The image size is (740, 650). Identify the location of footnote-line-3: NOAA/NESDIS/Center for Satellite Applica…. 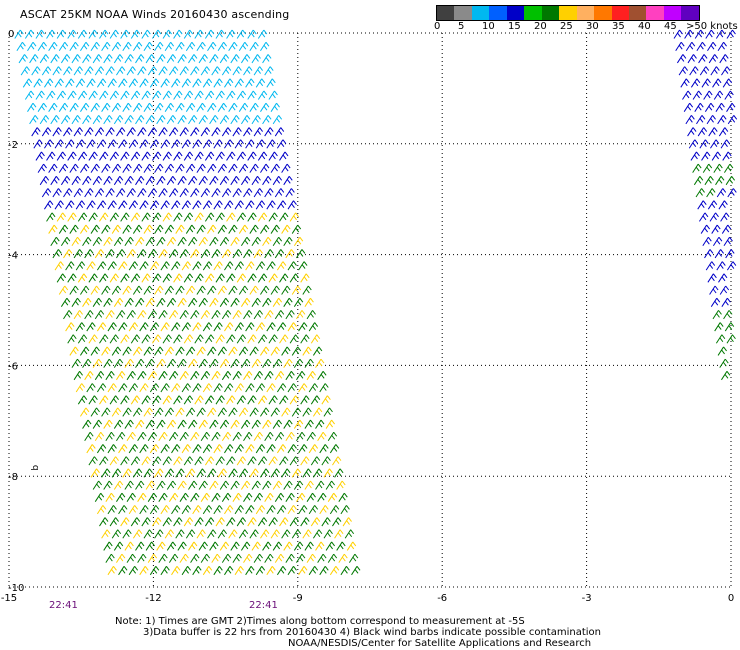
(440, 643).